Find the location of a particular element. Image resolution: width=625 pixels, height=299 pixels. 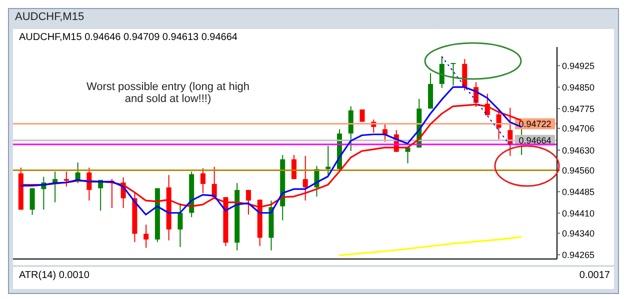

line-series is located at coordinates (430, 246).